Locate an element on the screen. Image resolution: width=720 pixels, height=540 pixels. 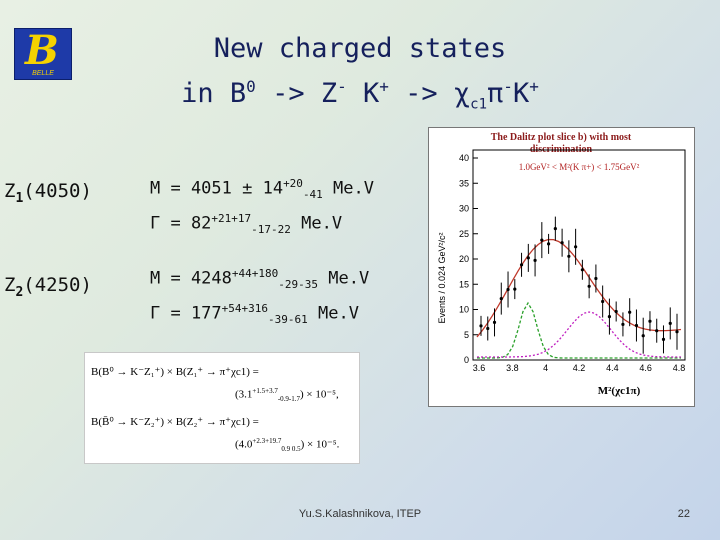
formula-line-4: (4.0+2.3+19.70.9 0.5) × 10⁻⁵. is located at coordinates (287, 445).